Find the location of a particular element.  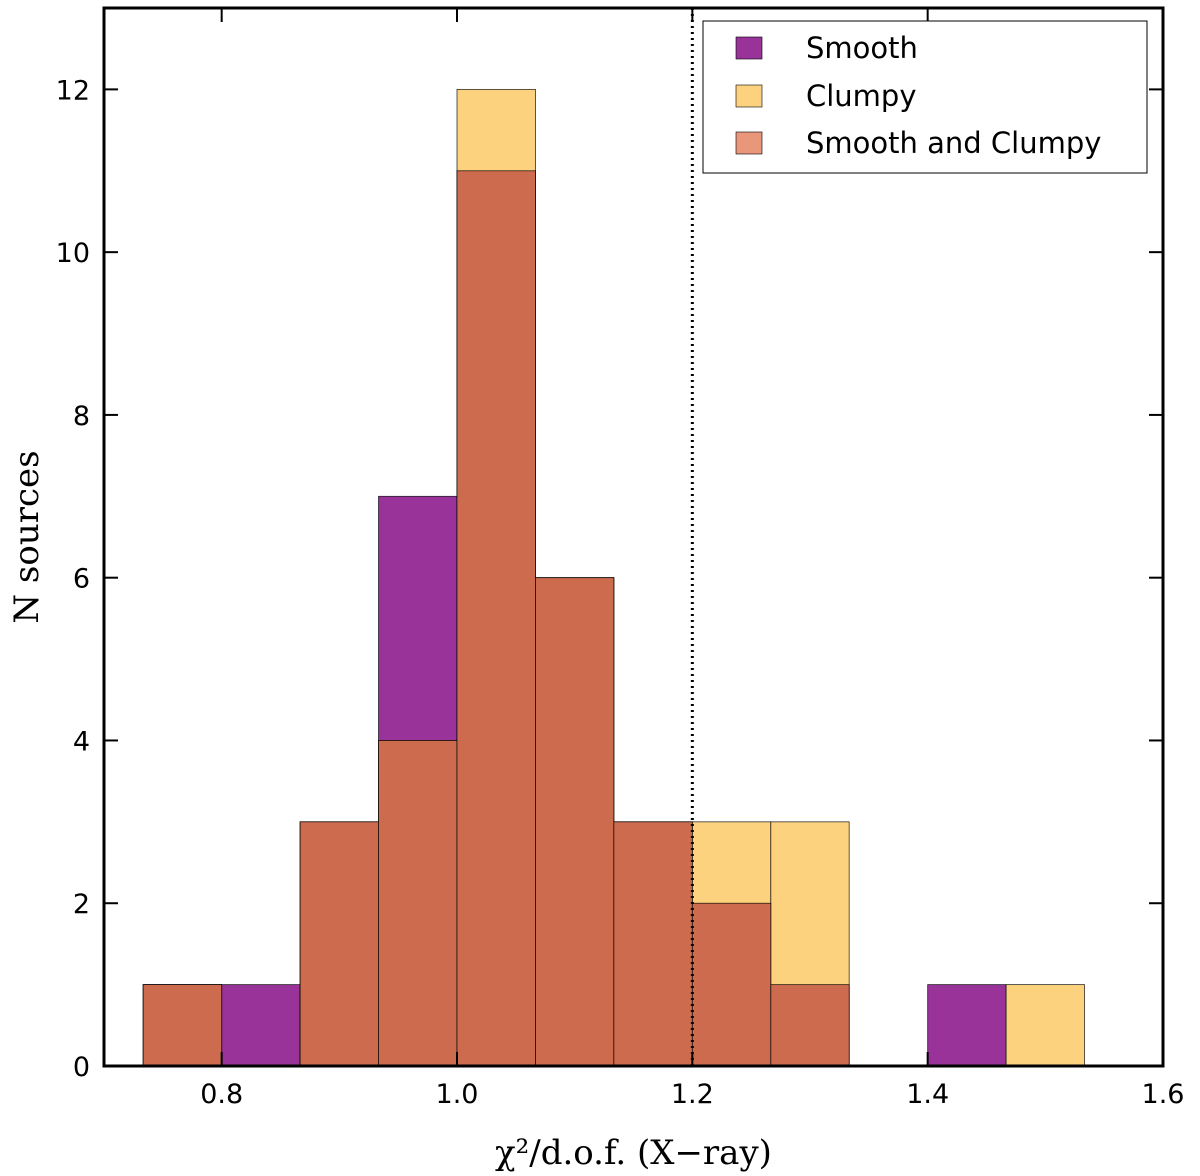

x-tick-label: 1.6 is located at coordinates (1163, 1094).